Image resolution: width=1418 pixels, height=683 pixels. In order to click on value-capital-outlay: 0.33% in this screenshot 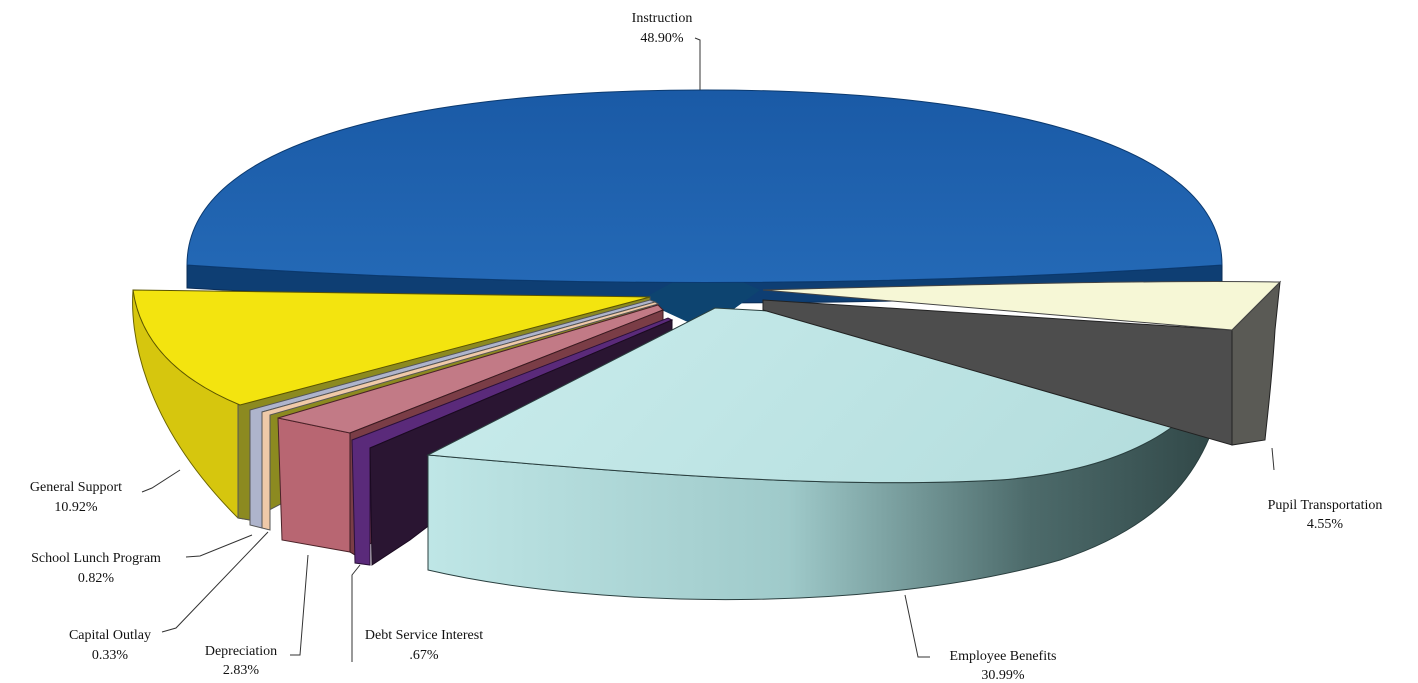, I will do `click(110, 655)`.